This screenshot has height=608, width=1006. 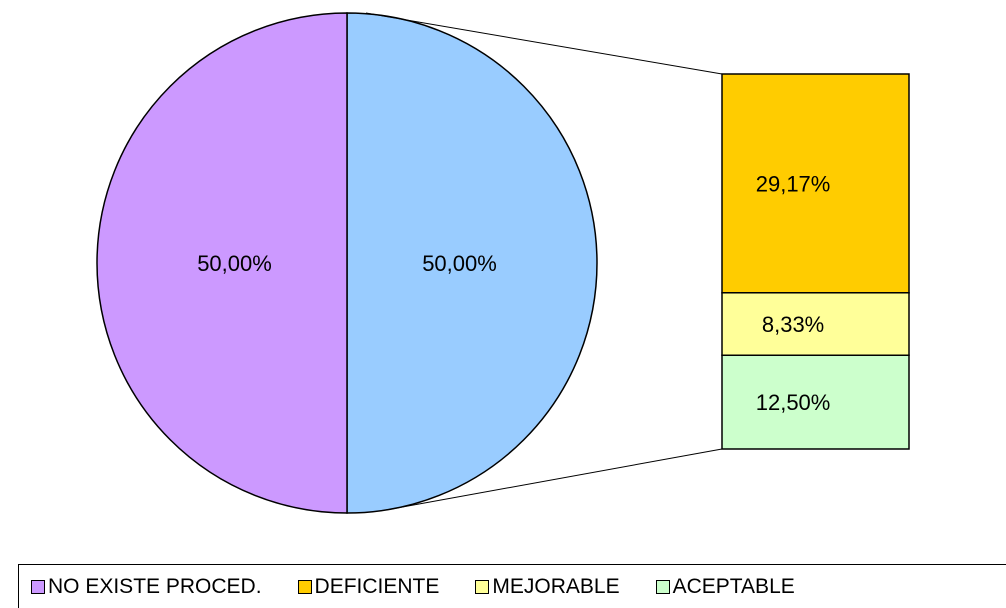 What do you see at coordinates (793, 402) in the screenshot?
I see `bar-segment-label: 12,50%` at bounding box center [793, 402].